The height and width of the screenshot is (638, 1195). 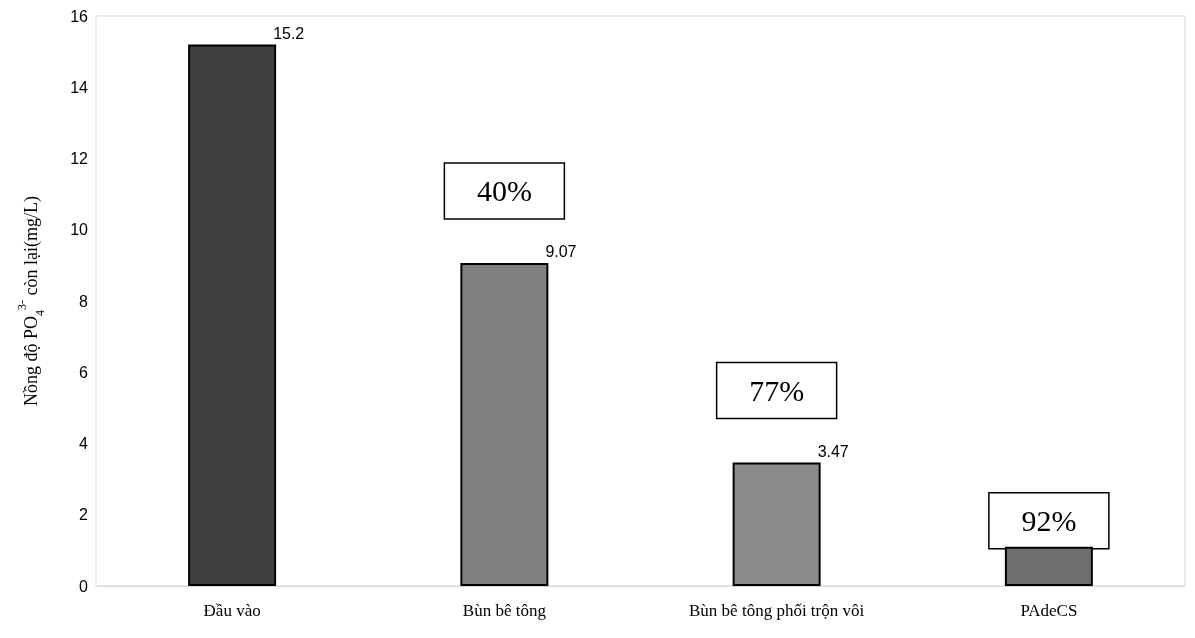 What do you see at coordinates (289, 33) in the screenshot?
I see `data-label: 15.2` at bounding box center [289, 33].